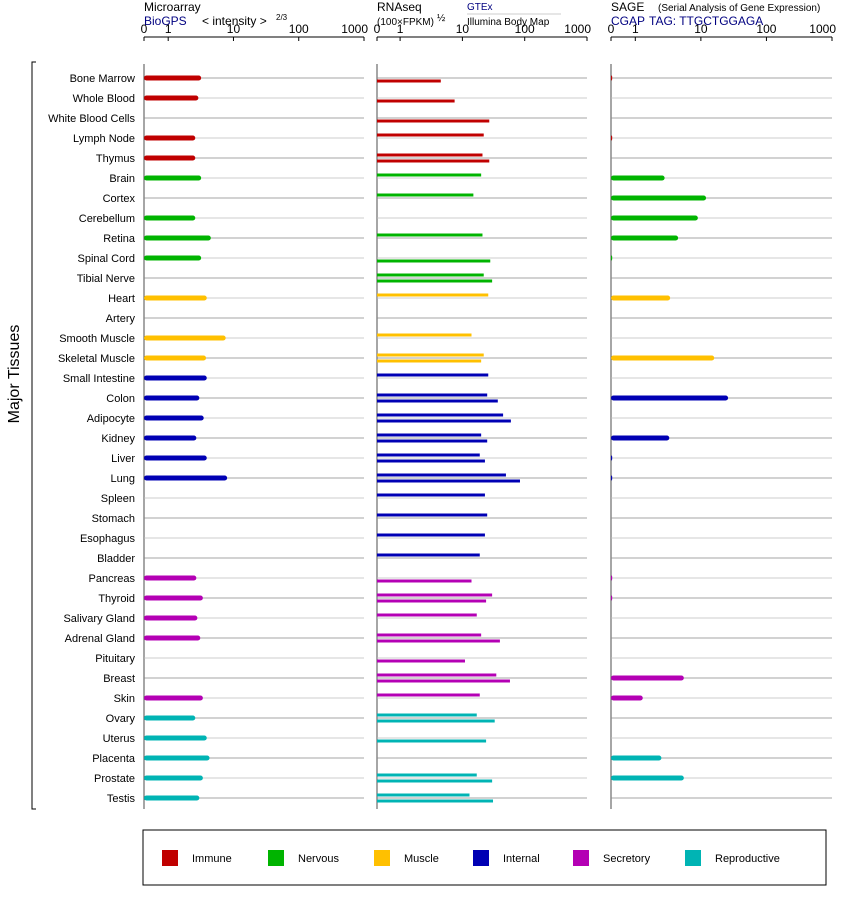  What do you see at coordinates (521, 859) in the screenshot?
I see `legend-label: Internal` at bounding box center [521, 859].